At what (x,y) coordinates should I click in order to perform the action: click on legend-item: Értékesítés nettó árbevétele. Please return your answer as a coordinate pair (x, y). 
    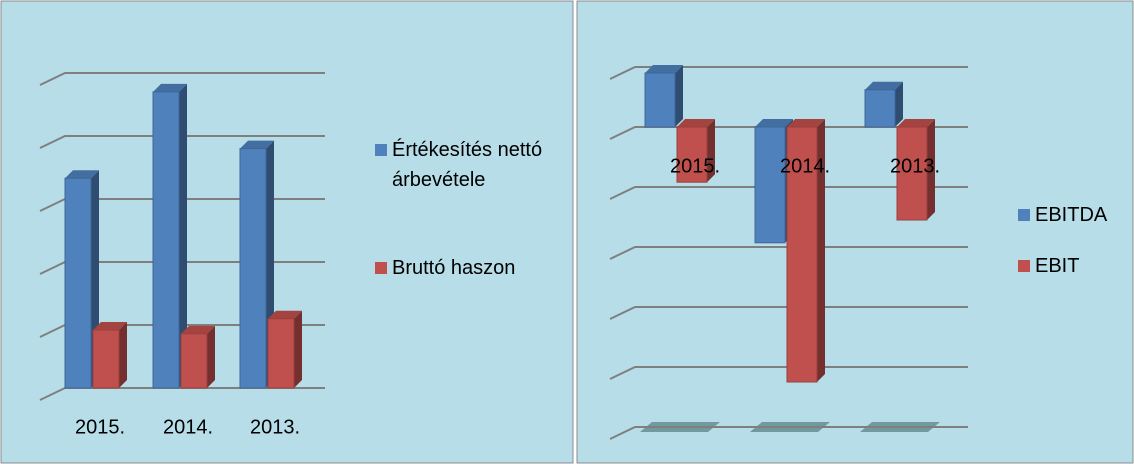
    Looking at the image, I should click on (462, 165).